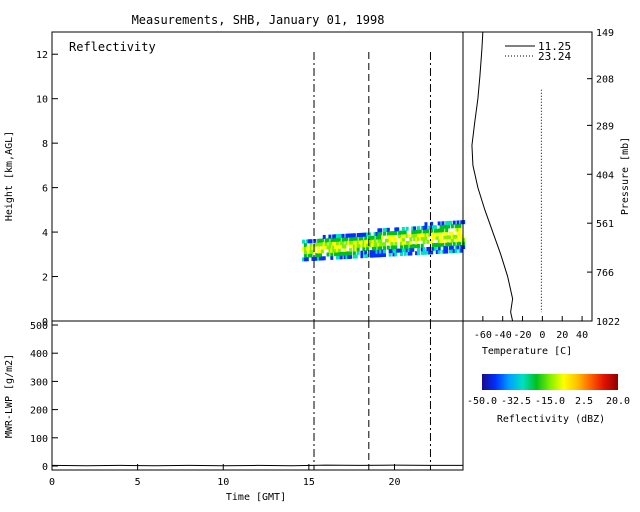 The height and width of the screenshot is (512, 640). What do you see at coordinates (551, 419) in the screenshot?
I see `colorbar-label: Reflectivity (dBZ)` at bounding box center [551, 419].